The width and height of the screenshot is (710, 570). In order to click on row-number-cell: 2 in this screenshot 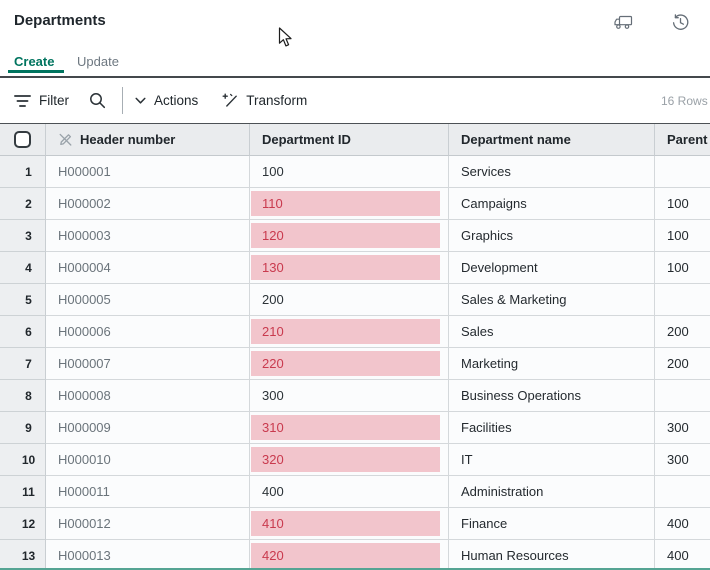, I will do `click(23, 204)`.